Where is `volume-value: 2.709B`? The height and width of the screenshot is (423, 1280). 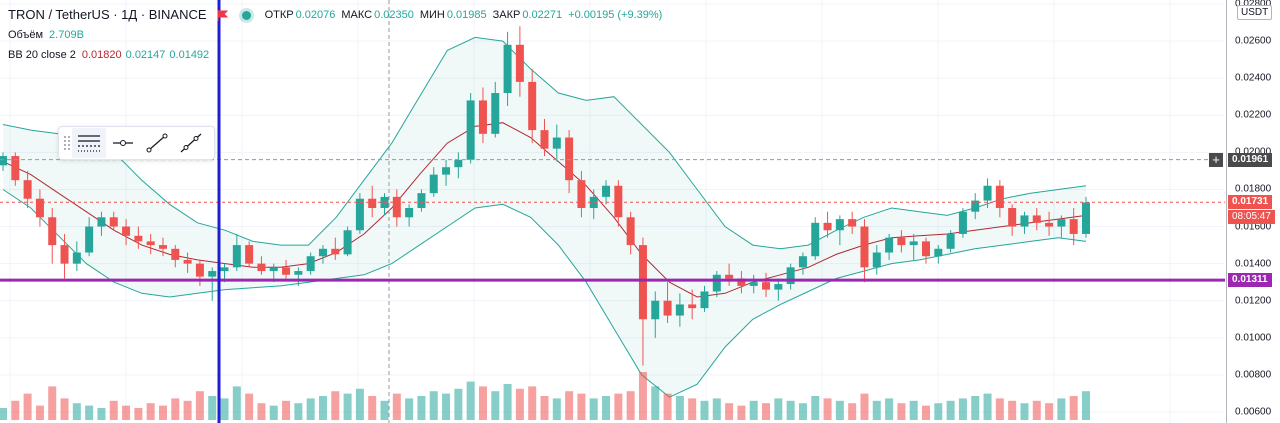 volume-value: 2.709B is located at coordinates (66, 35).